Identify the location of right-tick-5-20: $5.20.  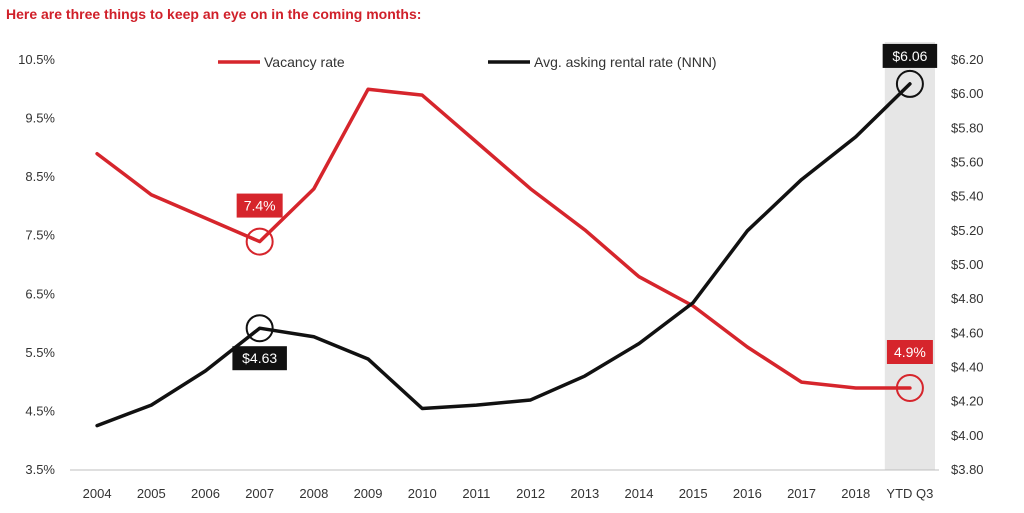
(967, 230).